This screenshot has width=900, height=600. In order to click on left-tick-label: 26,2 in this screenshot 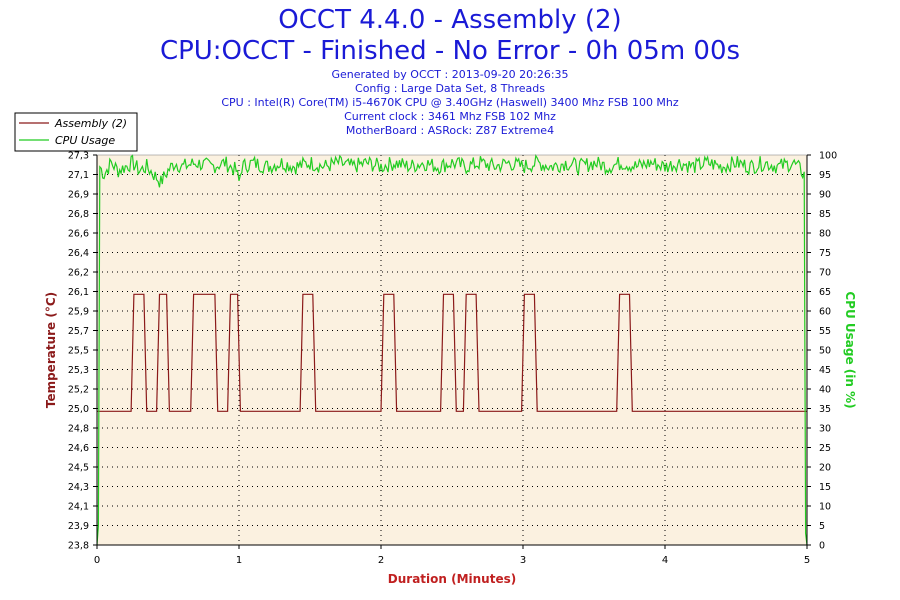, I will do `click(78, 273)`.